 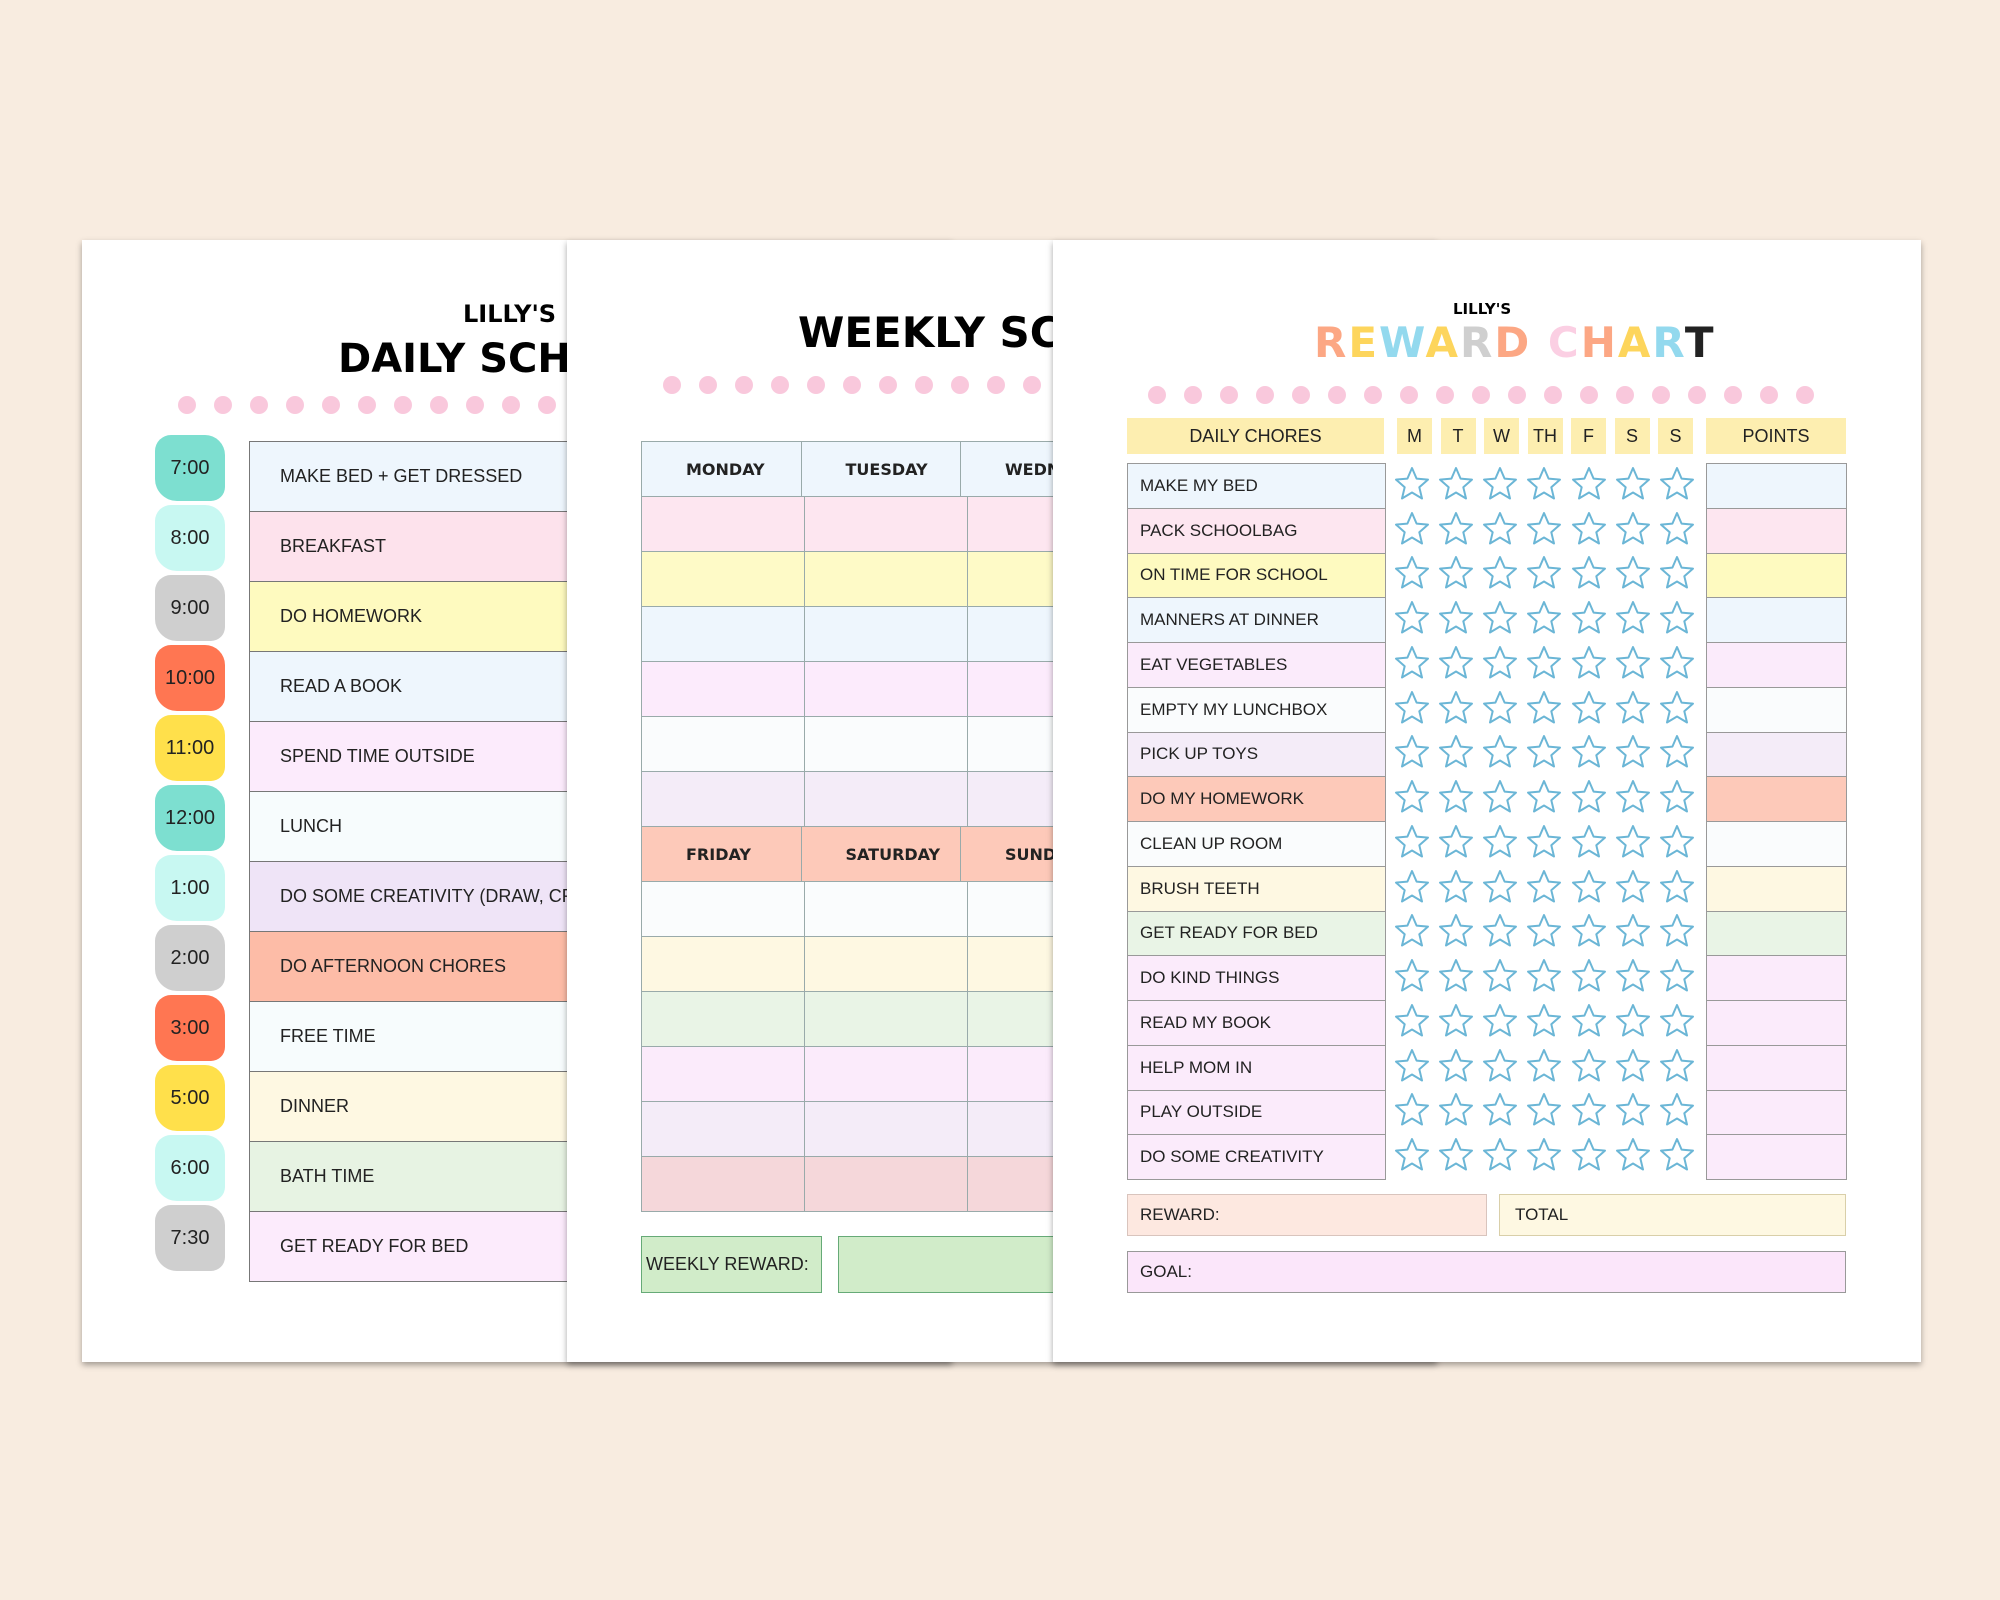 What do you see at coordinates (963, 1264) in the screenshot?
I see `weekly-reward-field` at bounding box center [963, 1264].